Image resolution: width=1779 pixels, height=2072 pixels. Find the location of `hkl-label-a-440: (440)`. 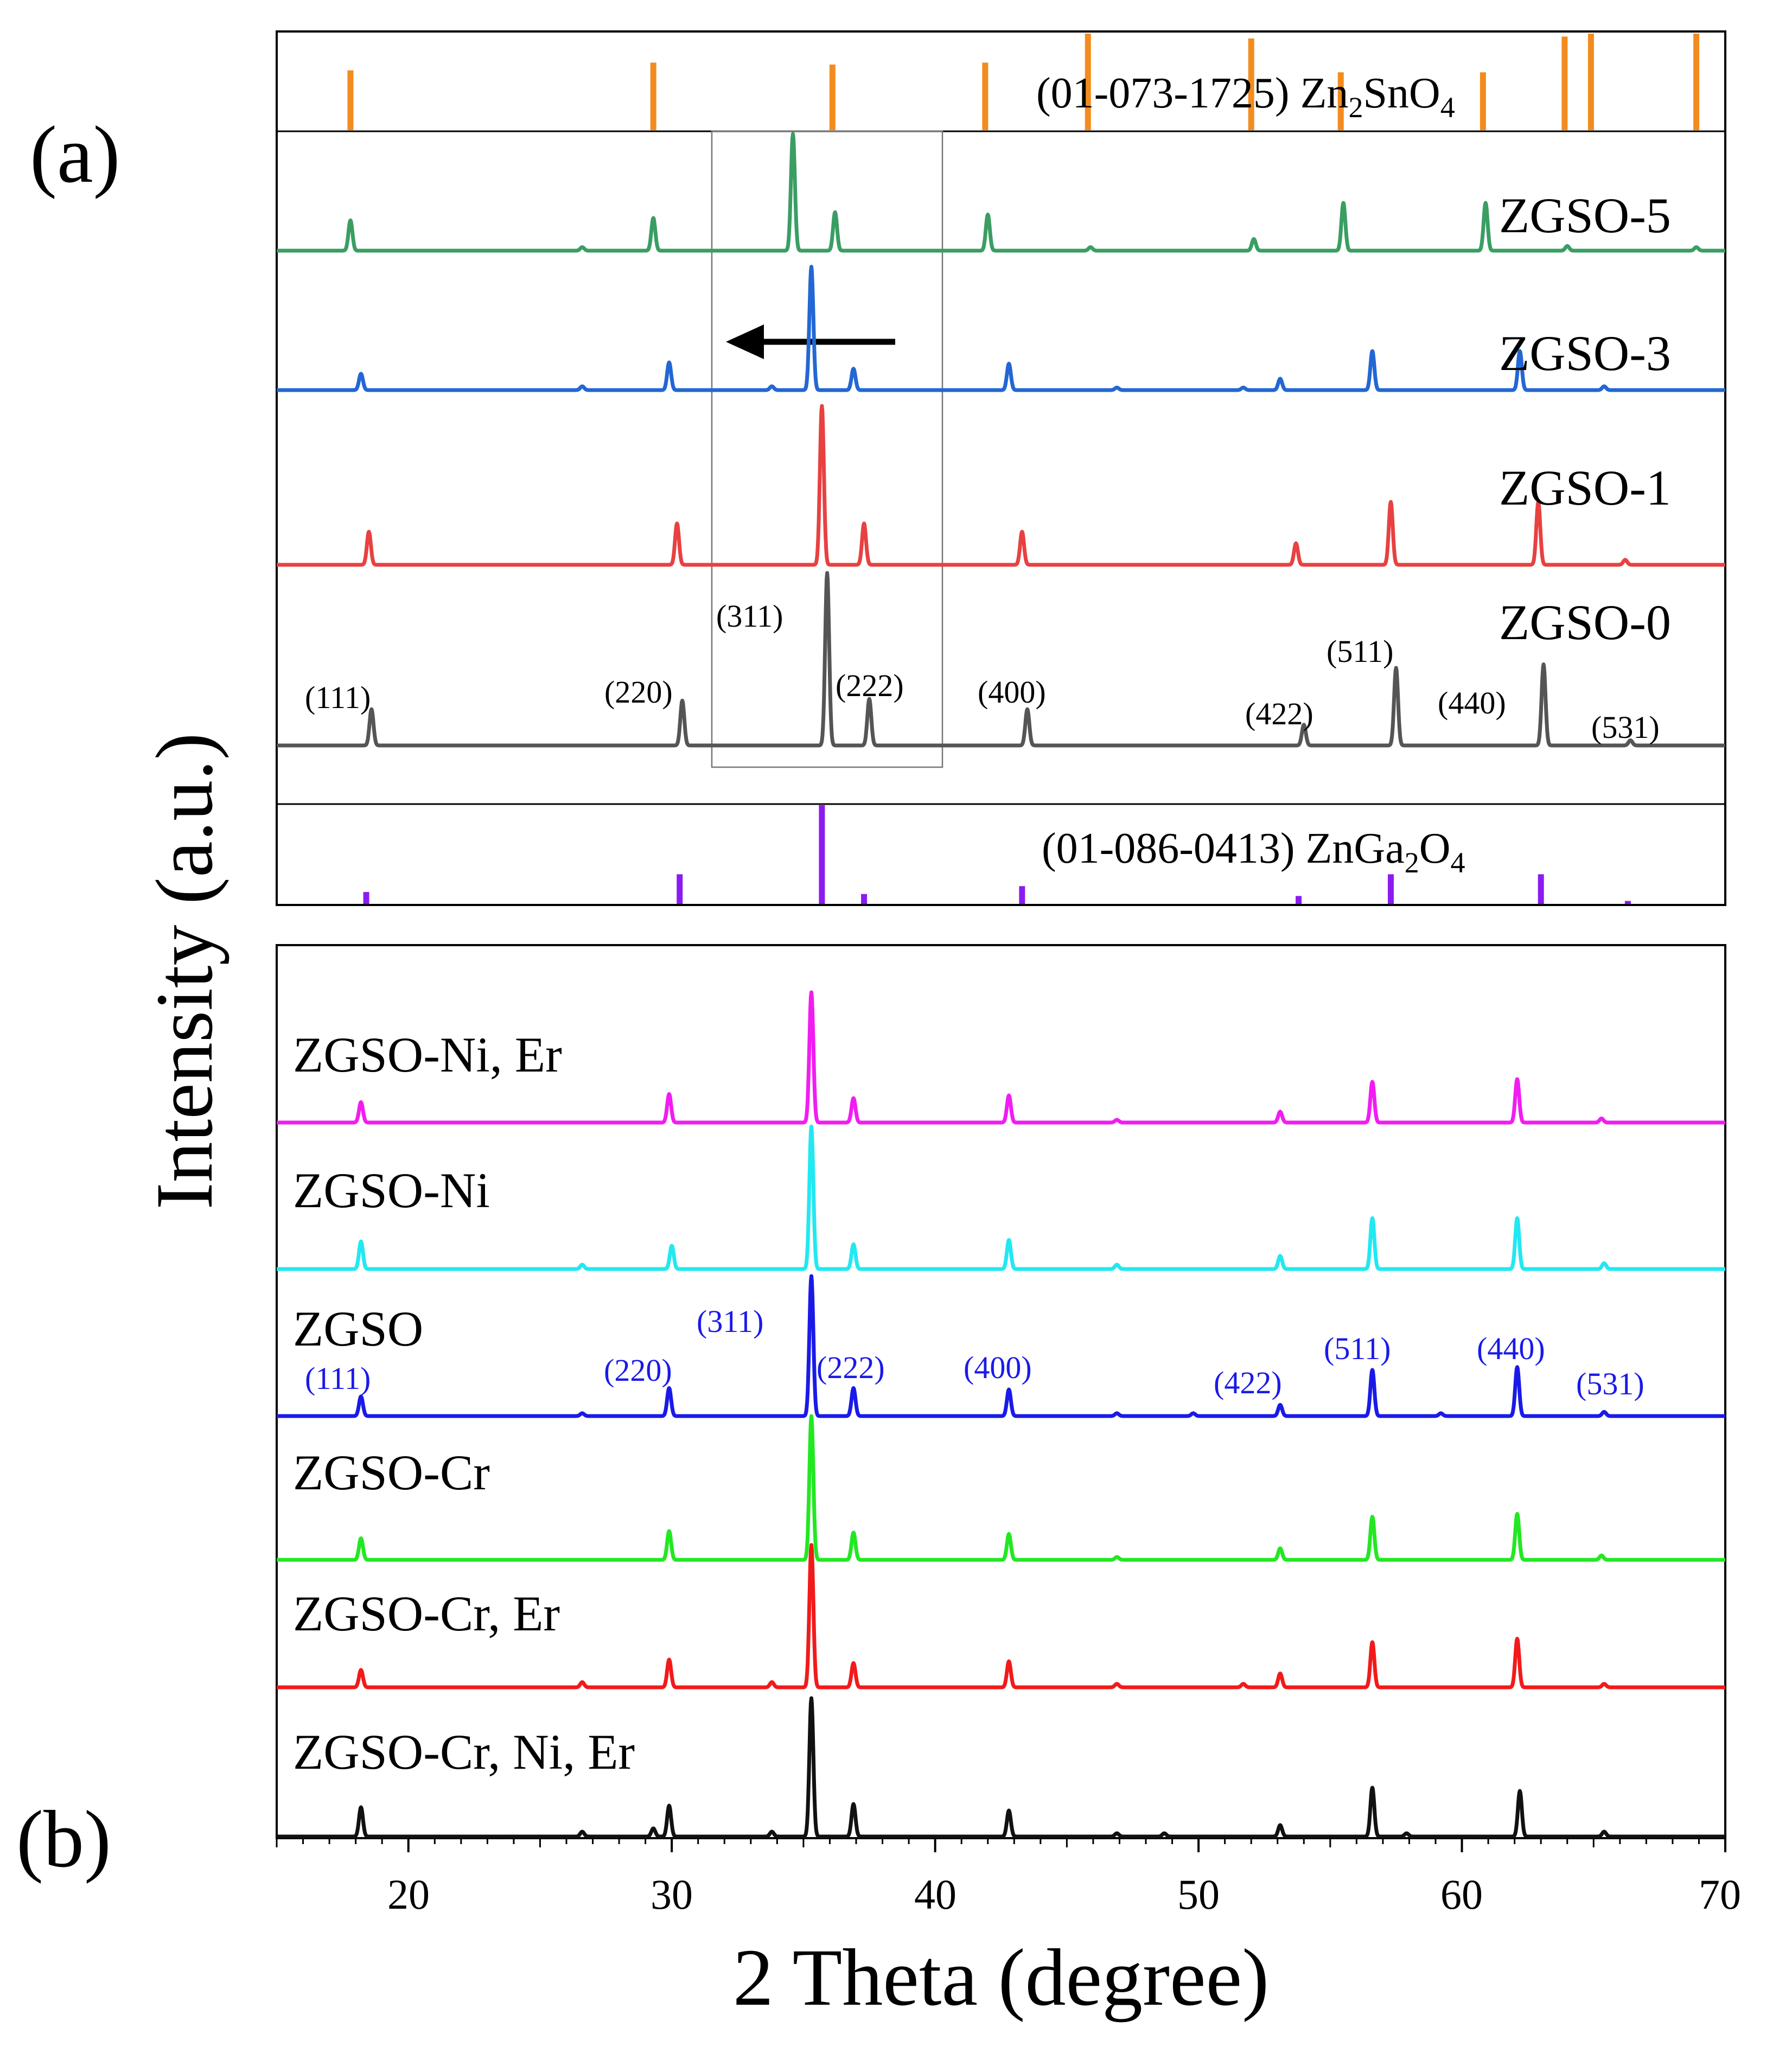

hkl-label-a-440: (440) is located at coordinates (1472, 703).